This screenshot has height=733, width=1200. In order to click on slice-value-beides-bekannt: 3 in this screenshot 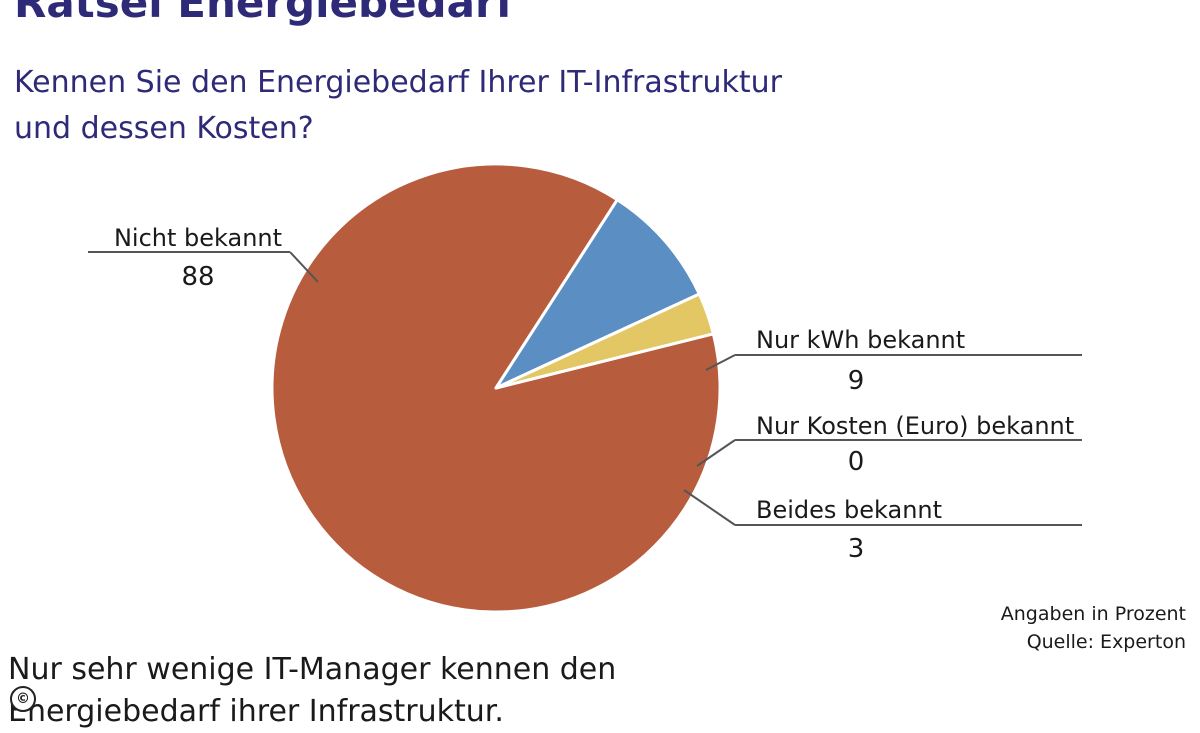, I will do `click(856, 549)`.